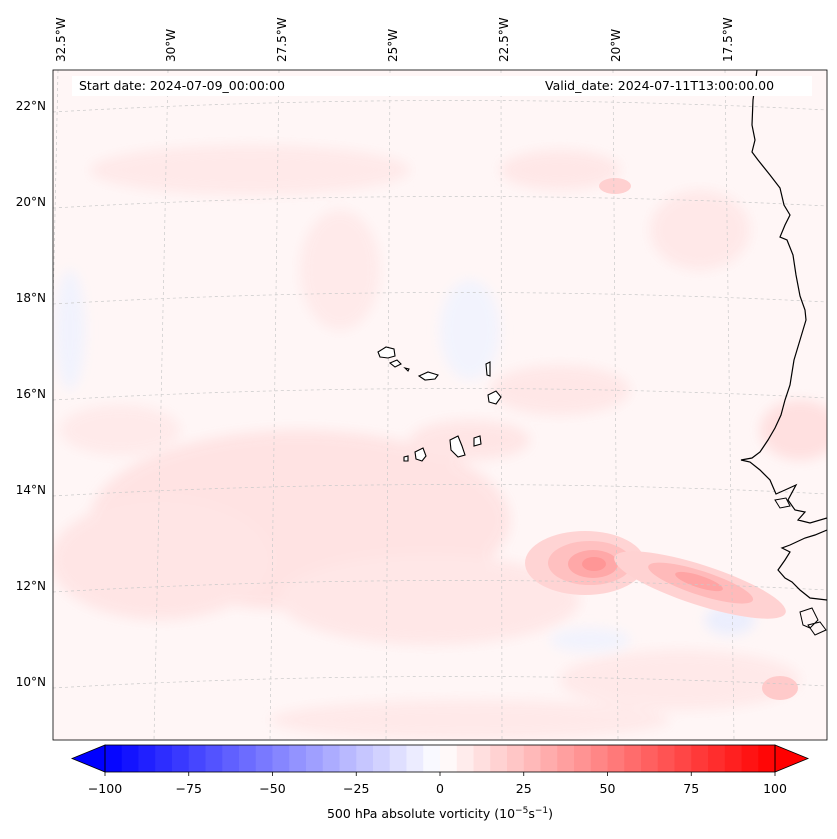 This screenshot has width=837, height=839. What do you see at coordinates (30, 490) in the screenshot?
I see `lat-label: 14°N` at bounding box center [30, 490].